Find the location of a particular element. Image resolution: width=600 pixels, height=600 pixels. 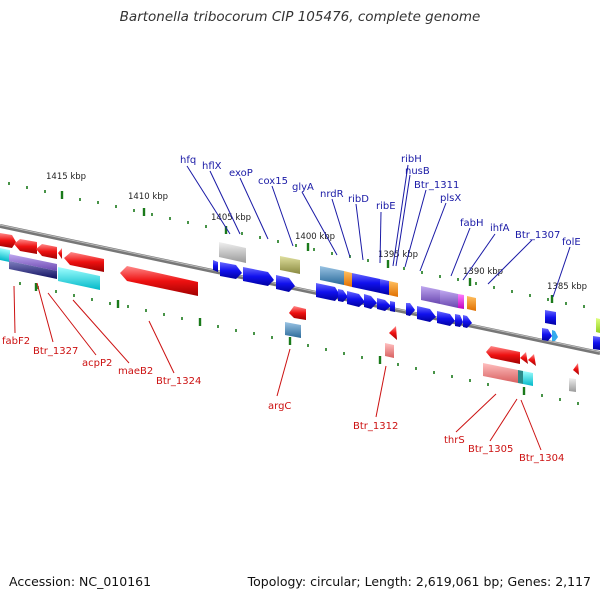

label-nrdr: nrdR is located at coordinates (332, 194).